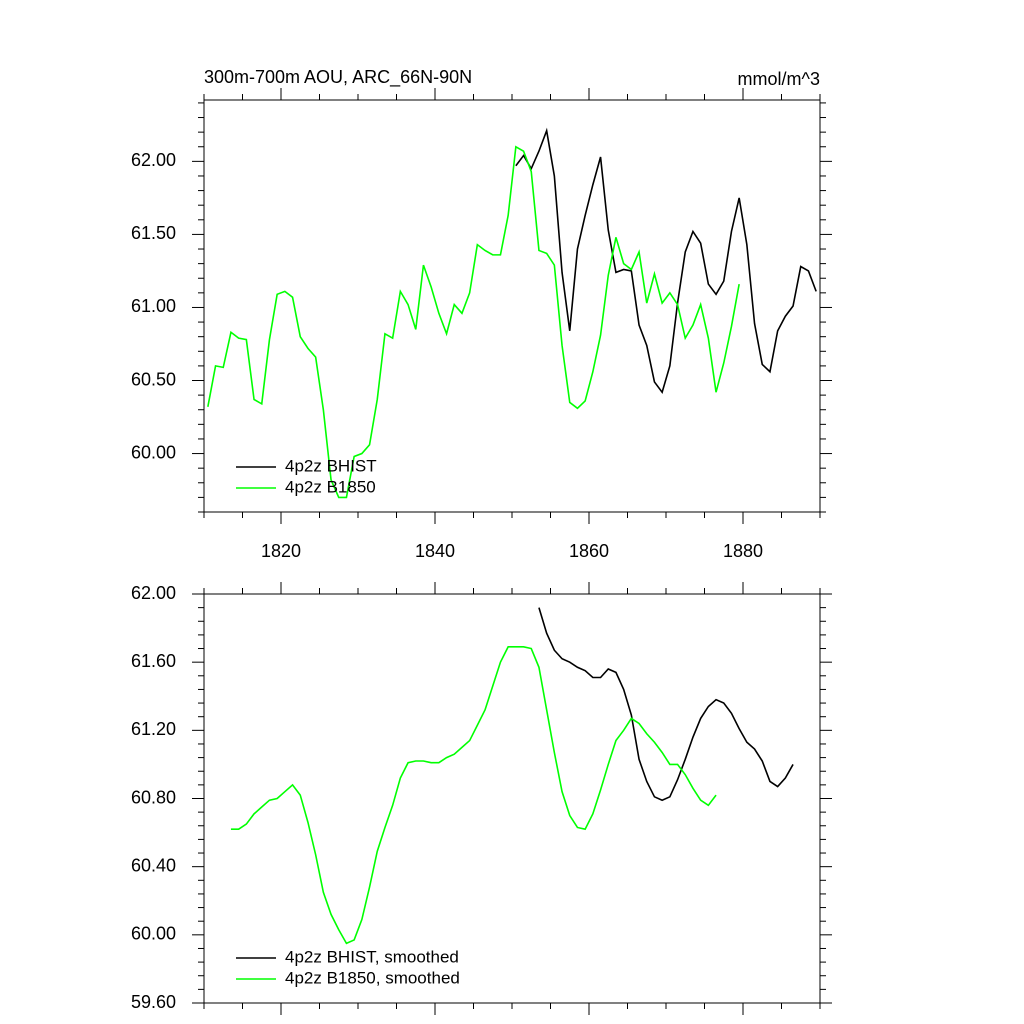 The image size is (1024, 1024). Describe the element at coordinates (331, 465) in the screenshot. I see `legend-label: 4p2z BHIST` at that location.